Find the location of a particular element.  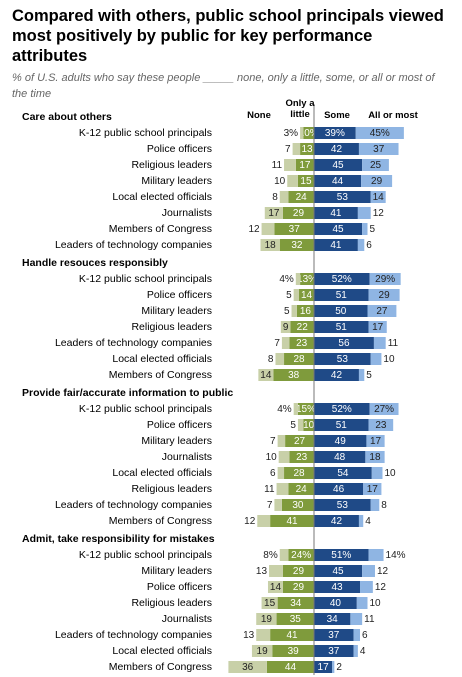

value-label: 14 is located at coordinates (379, 197).